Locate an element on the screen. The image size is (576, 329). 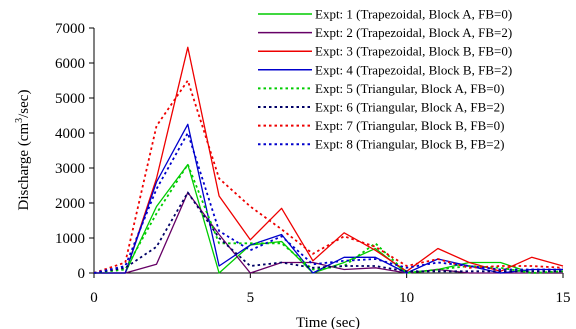
legend-label-expt-4: Expt: 4 (Trapezoidal, Block B, FB=2) is located at coordinates (413, 69).